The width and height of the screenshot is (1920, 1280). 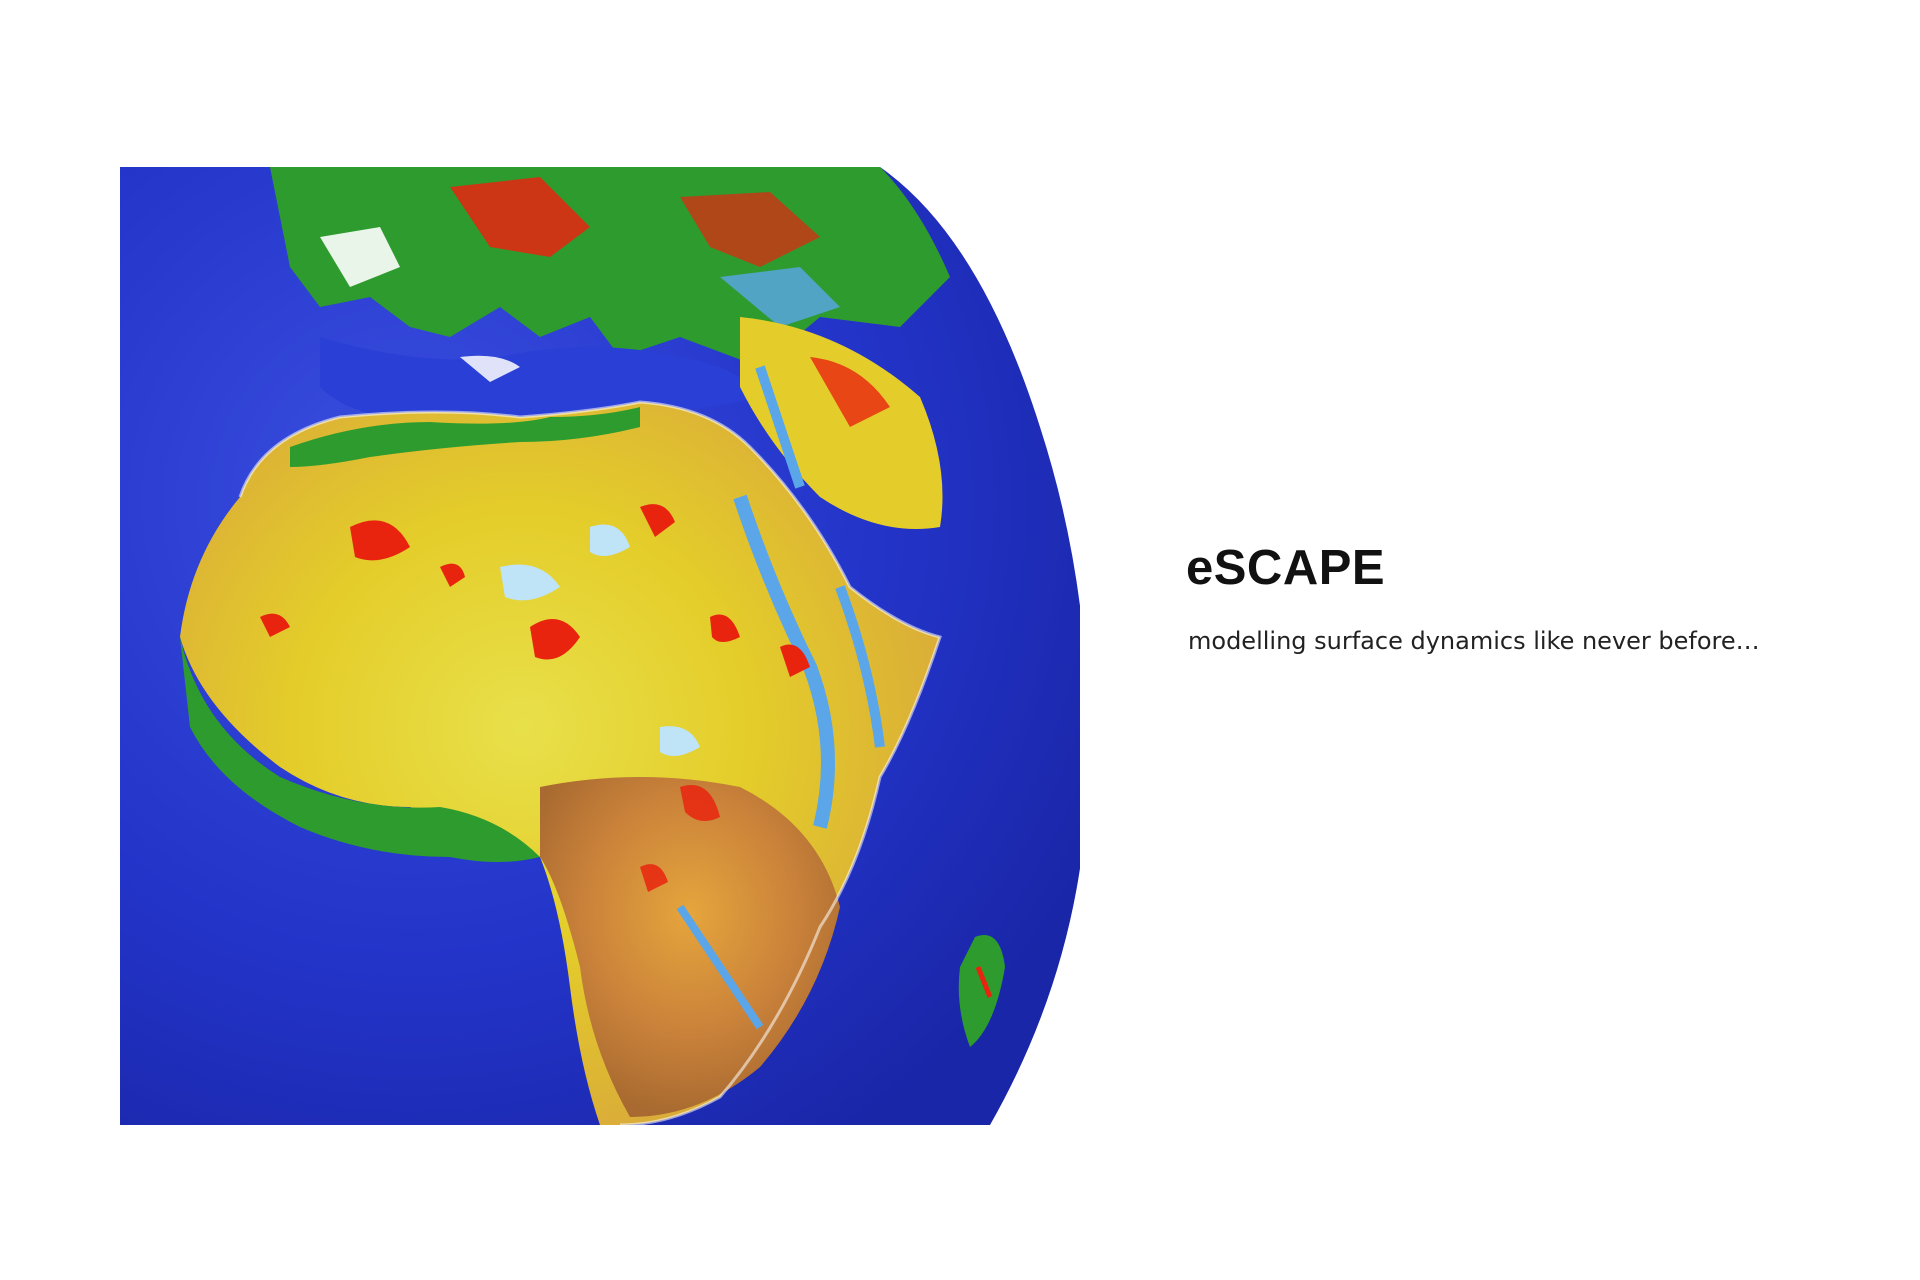 I want to click on page-title: eSCAPE, so click(x=1286, y=568).